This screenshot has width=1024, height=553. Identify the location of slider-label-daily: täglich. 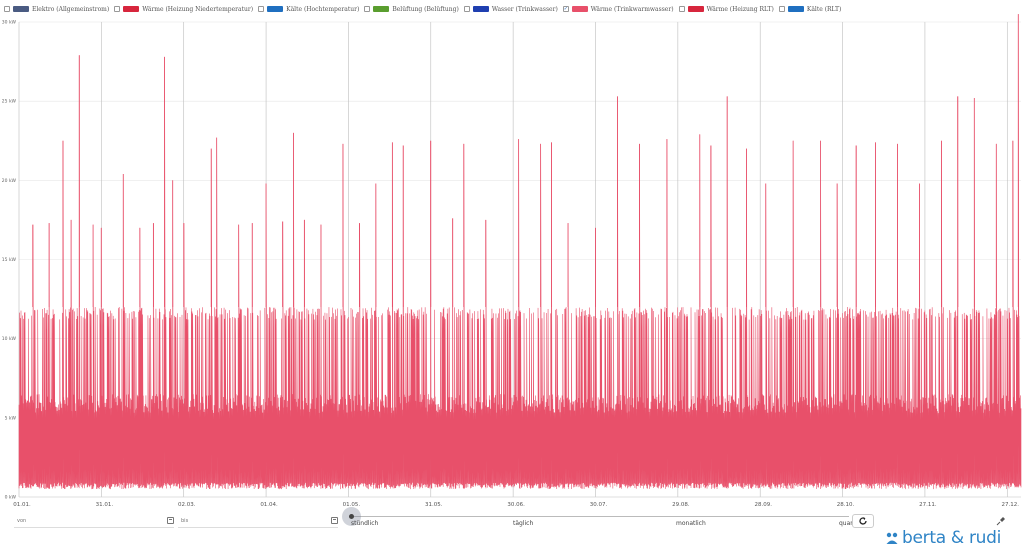
(523, 523).